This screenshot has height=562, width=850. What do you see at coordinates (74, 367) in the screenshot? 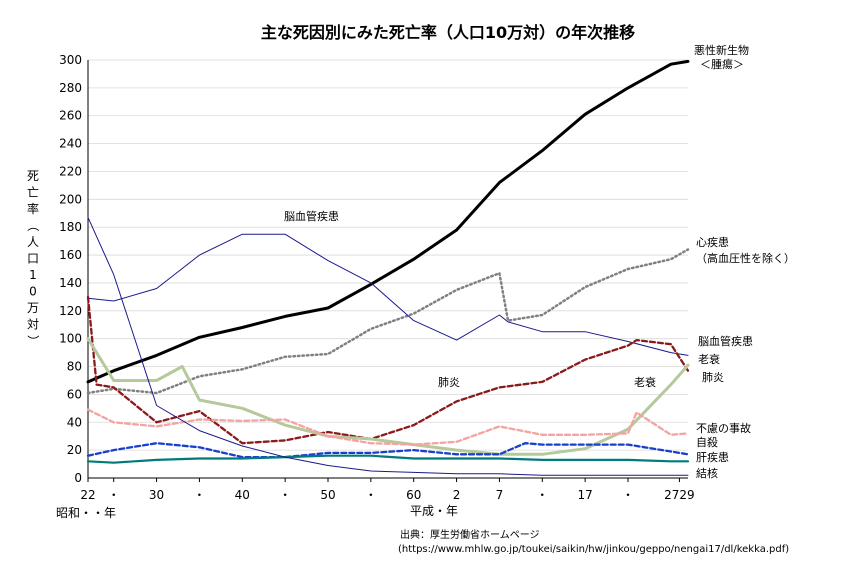
I see `y-tick-label: 80` at bounding box center [74, 367].